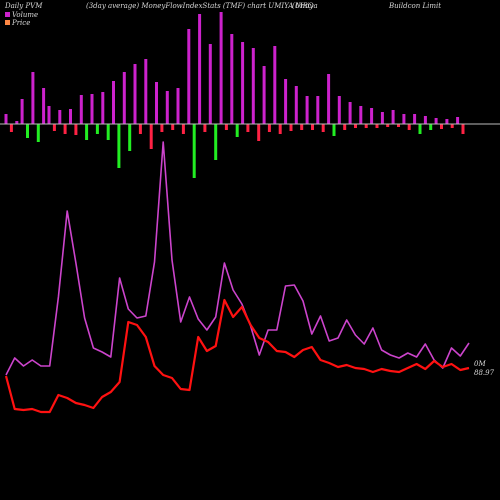 The height and width of the screenshot is (500, 500). Describe the element at coordinates (7, 14) in the screenshot. I see `legend-volume-swatch` at that location.